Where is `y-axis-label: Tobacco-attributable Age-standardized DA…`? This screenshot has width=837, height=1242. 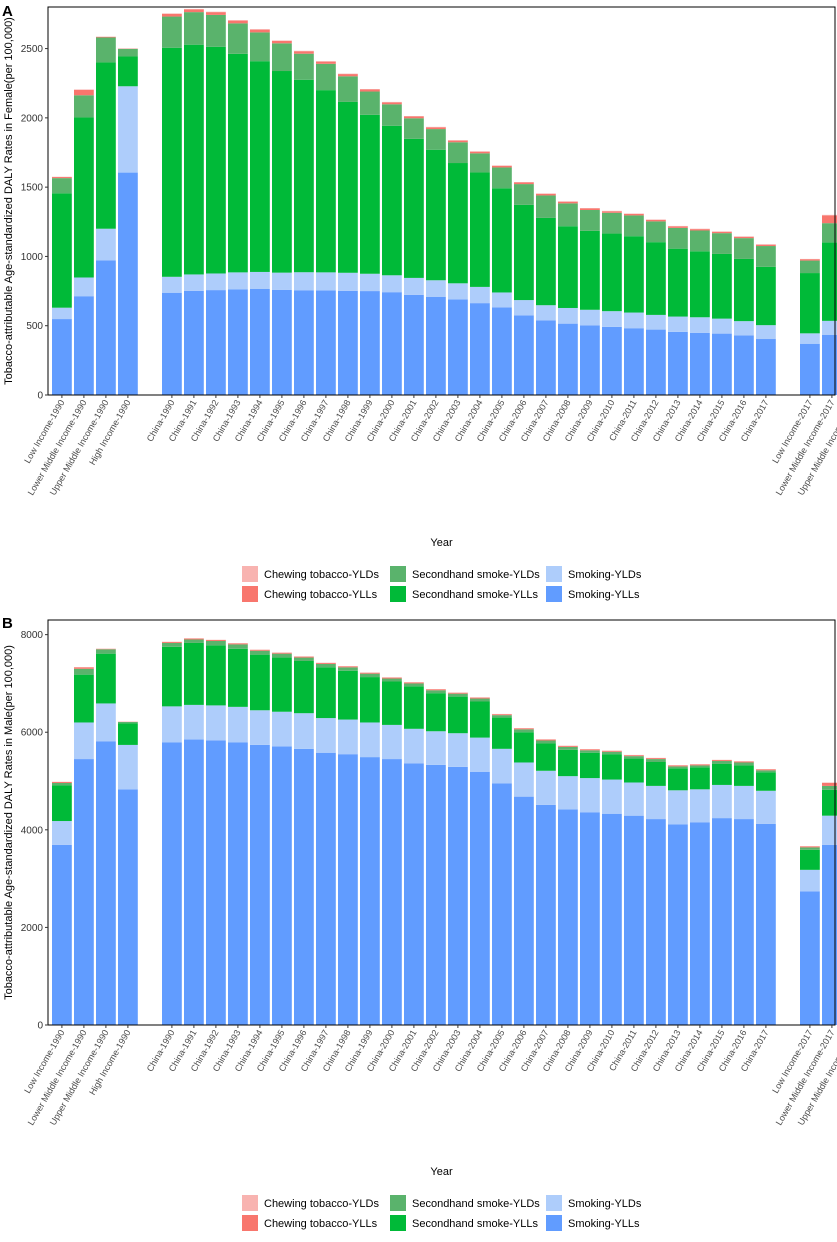 y-axis-label: Tobacco-attributable Age-standardized DA… is located at coordinates (9, 201).